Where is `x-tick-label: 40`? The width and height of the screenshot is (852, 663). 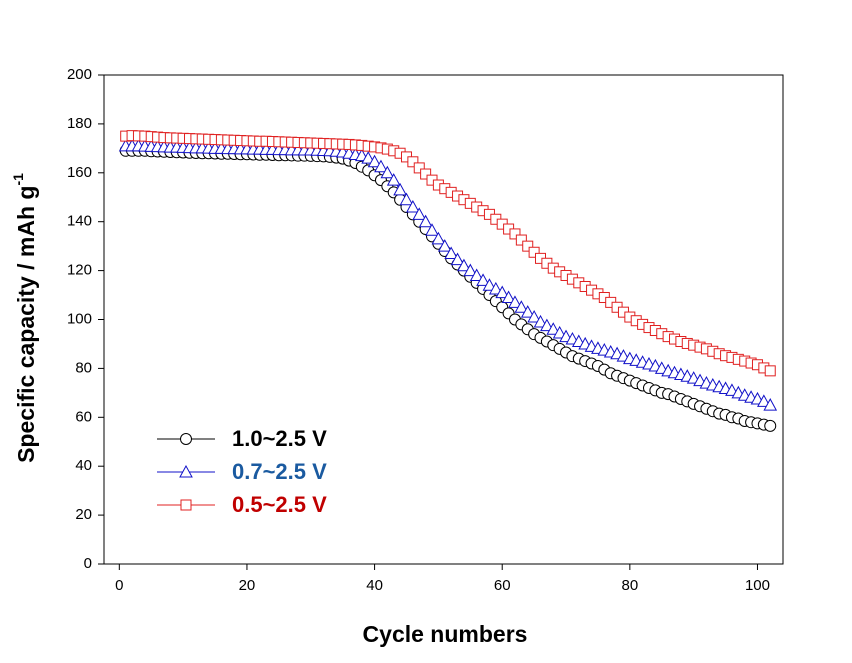
x-tick-label: 40 is located at coordinates (374, 585).